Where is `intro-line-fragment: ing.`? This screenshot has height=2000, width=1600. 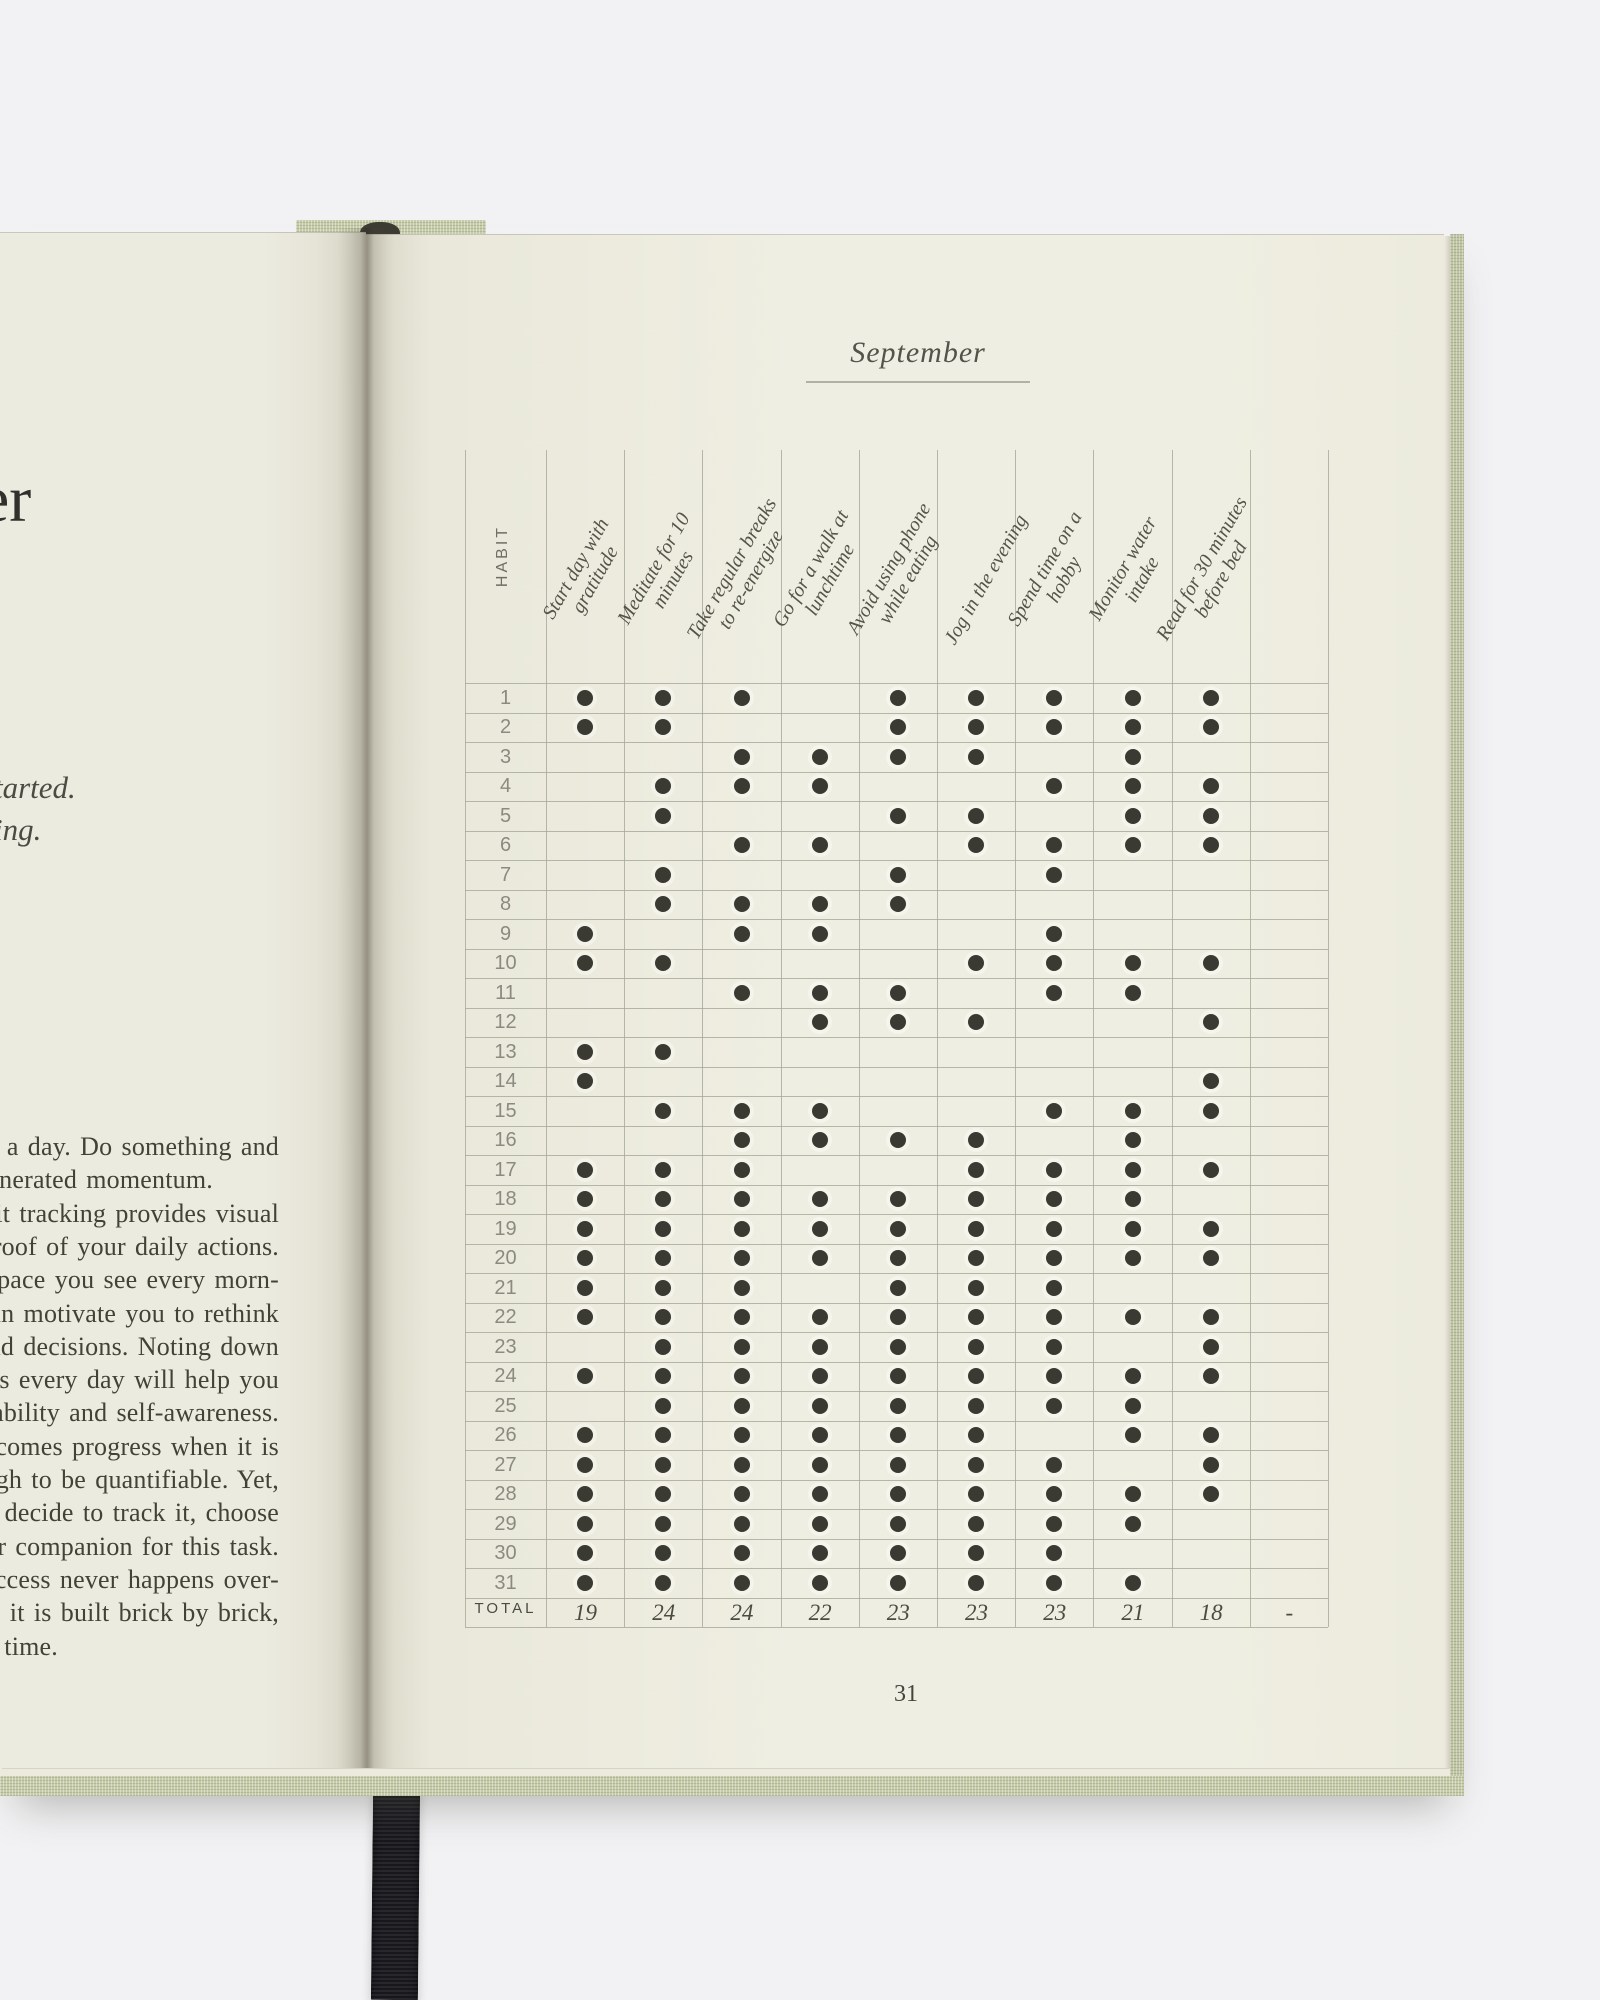 intro-line-fragment: ing. is located at coordinates (21, 829).